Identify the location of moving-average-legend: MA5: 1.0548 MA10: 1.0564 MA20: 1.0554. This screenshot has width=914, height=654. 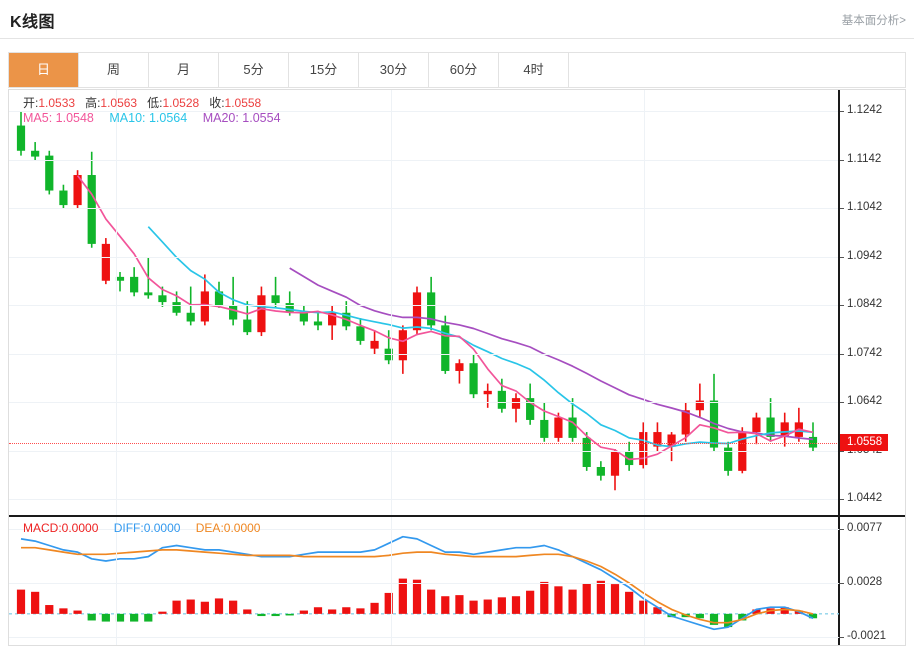
(158, 118).